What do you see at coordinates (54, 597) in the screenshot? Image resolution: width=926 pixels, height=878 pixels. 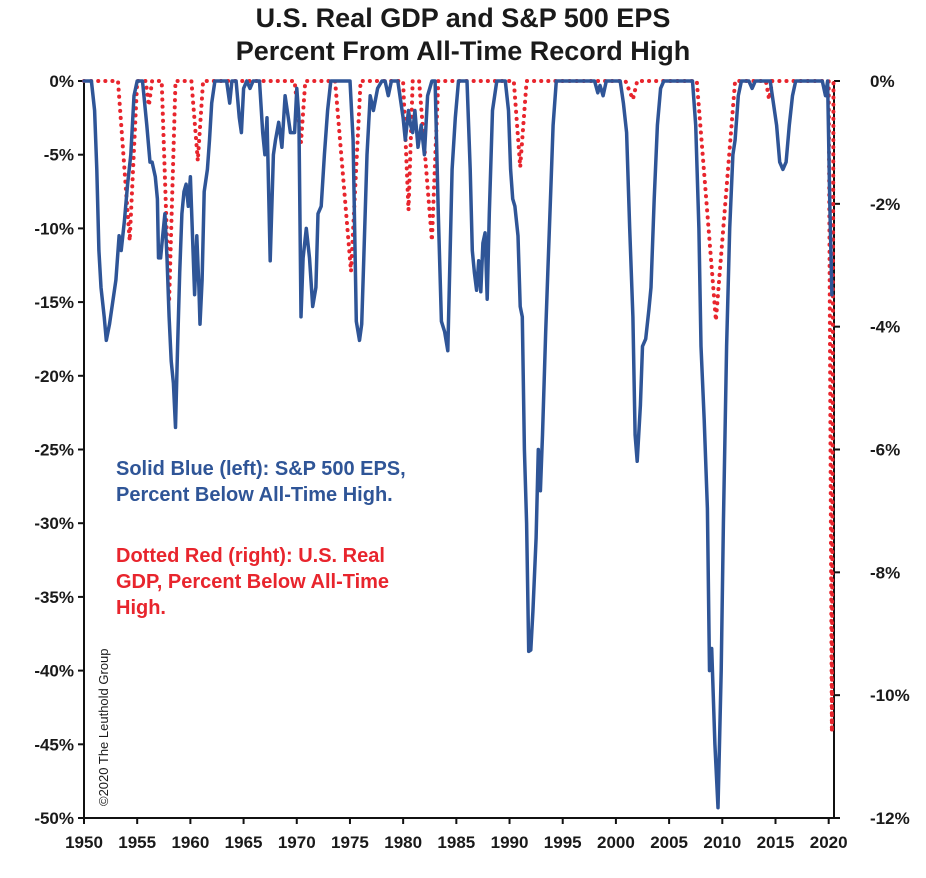 I see `left-tick-label: -35%` at bounding box center [54, 597].